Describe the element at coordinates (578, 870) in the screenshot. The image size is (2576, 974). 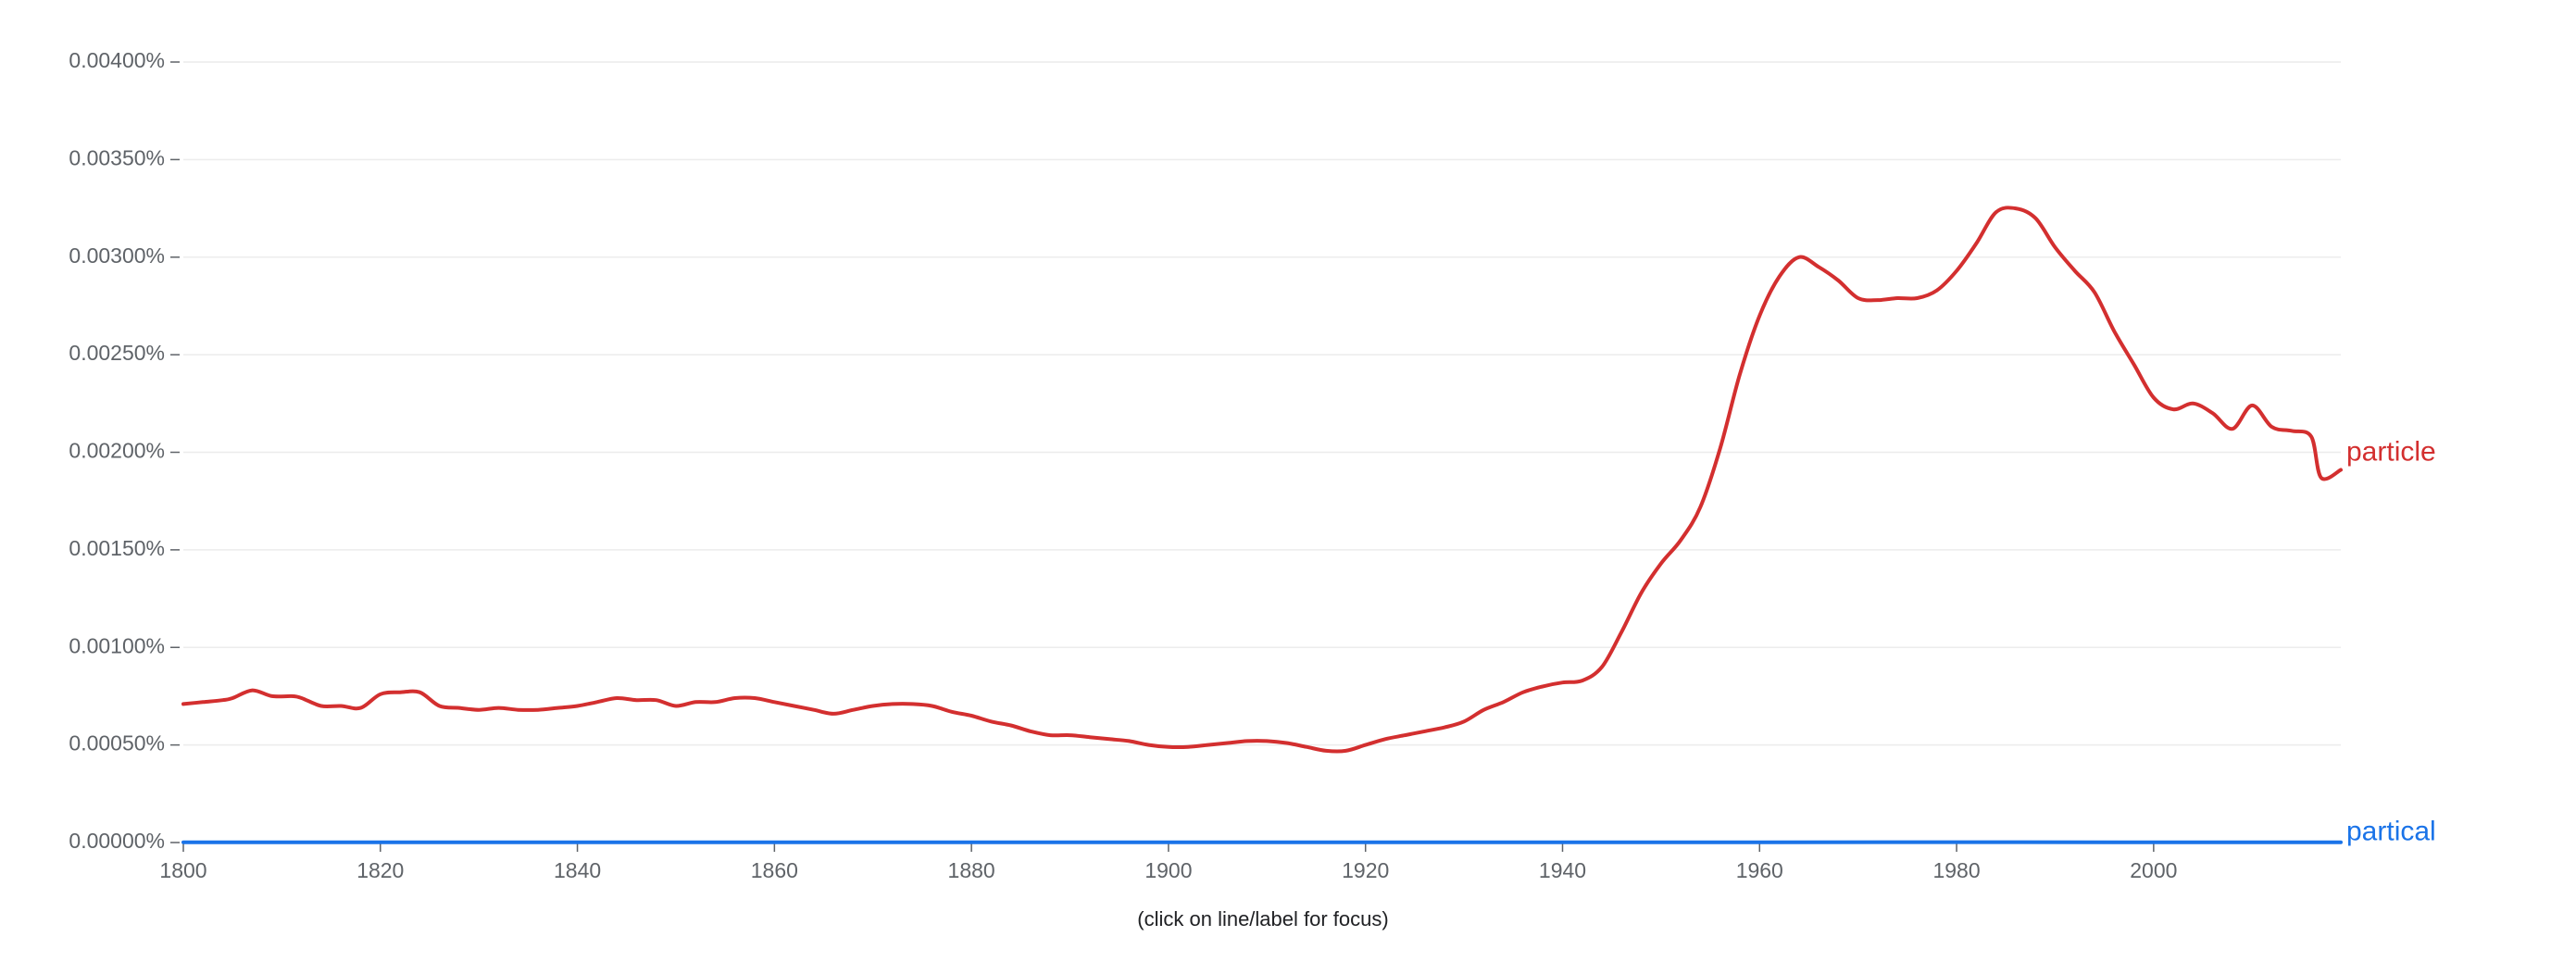
I see `x-tick-label: 1840` at that location.